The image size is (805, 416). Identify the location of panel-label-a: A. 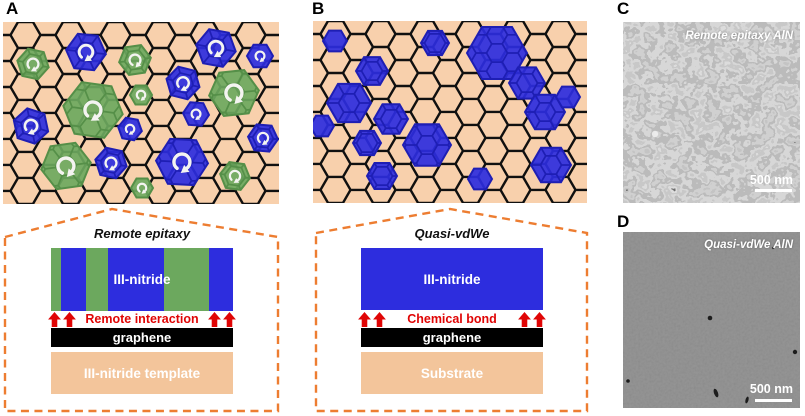
(12, 9).